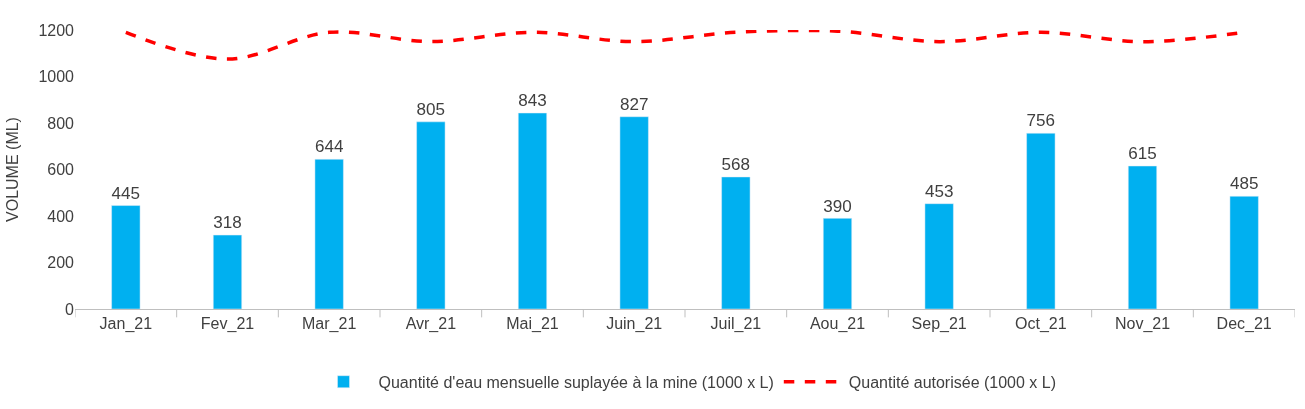 The image size is (1305, 409). I want to click on x-tick-label: Avr_21, so click(431, 324).